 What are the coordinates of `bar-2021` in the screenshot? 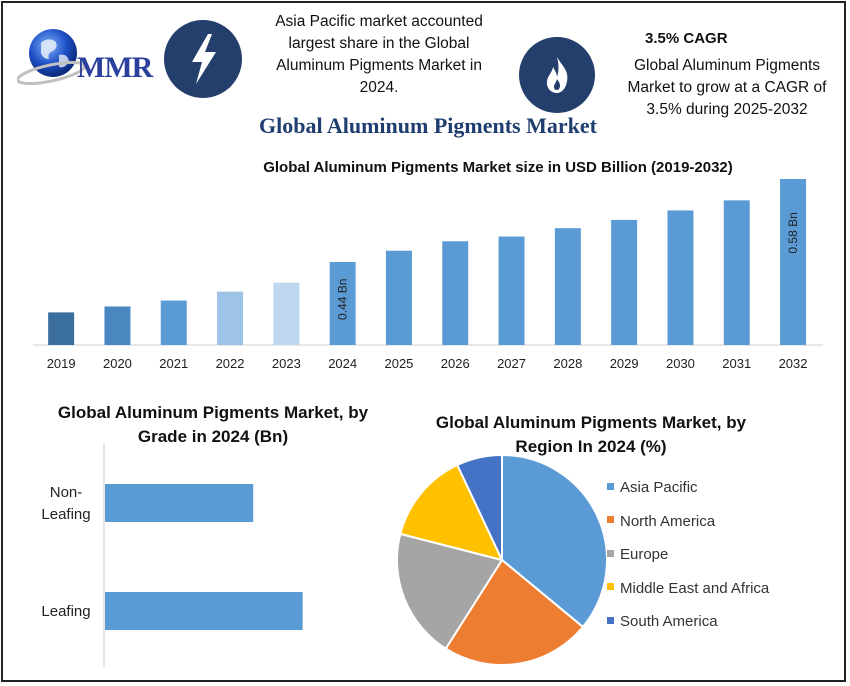 It's located at (173, 322).